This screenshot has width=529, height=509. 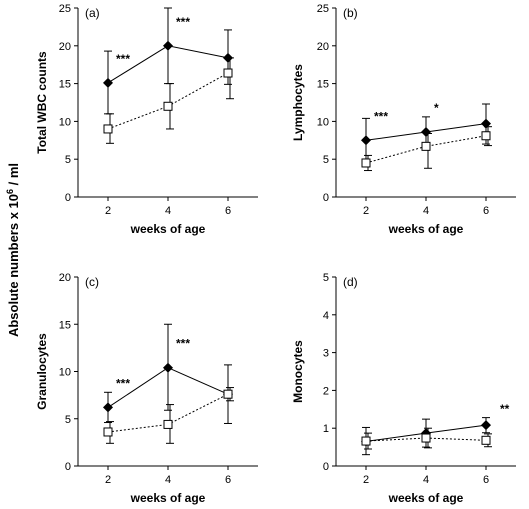 What do you see at coordinates (436, 108) in the screenshot?
I see `significance-label: *` at bounding box center [436, 108].